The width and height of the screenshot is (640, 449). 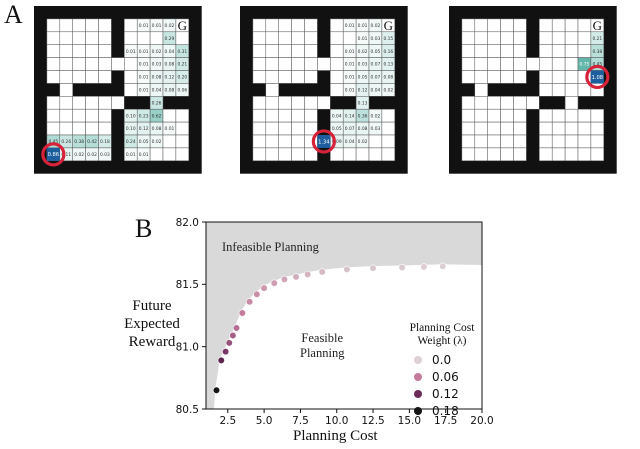 What do you see at coordinates (442, 359) in the screenshot?
I see `legend-label: 0.0` at bounding box center [442, 359].